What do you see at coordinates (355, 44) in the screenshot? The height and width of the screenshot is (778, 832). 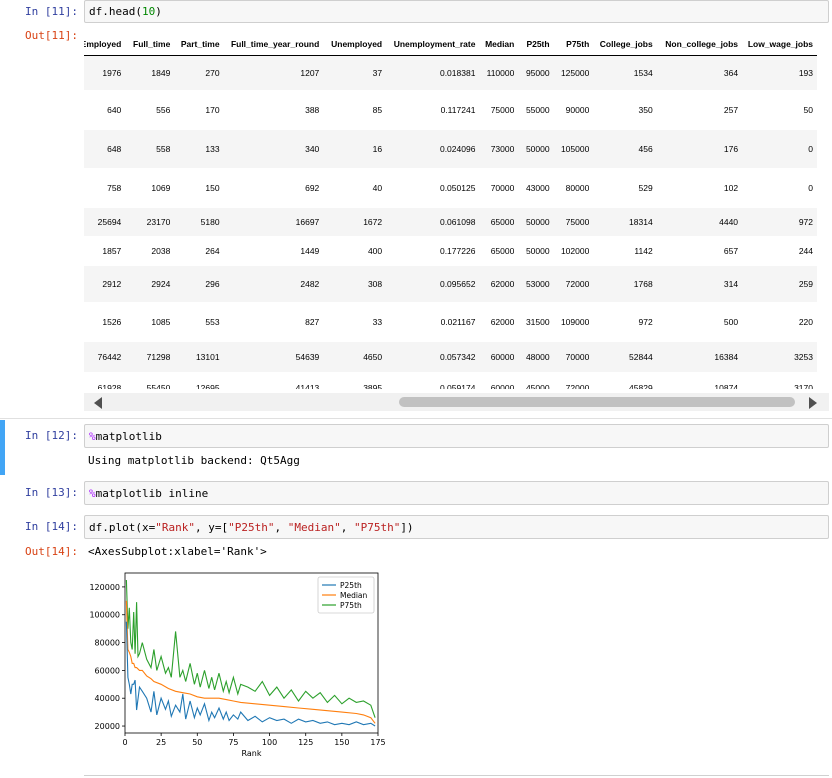 I see `column-header: Unemployed` at bounding box center [355, 44].